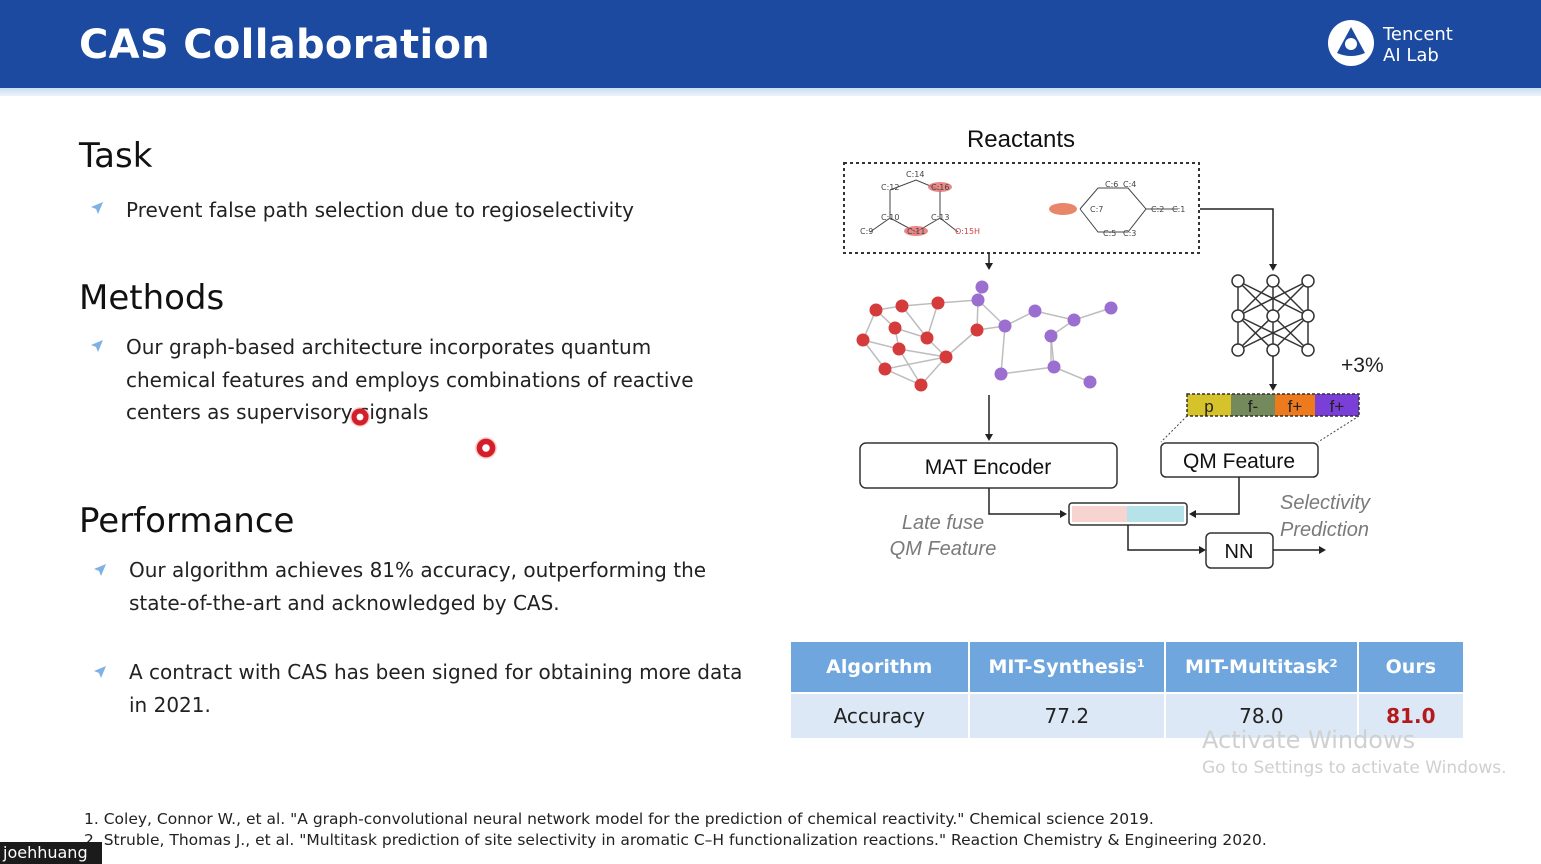 The width and height of the screenshot is (1541, 864). Describe the element at coordinates (285, 45) in the screenshot. I see `slide-title: CAS Collaboration` at that location.